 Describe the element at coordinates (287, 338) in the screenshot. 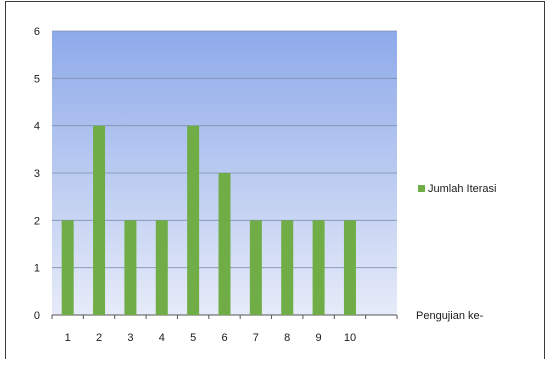

I see `x-tick-label: 8` at that location.